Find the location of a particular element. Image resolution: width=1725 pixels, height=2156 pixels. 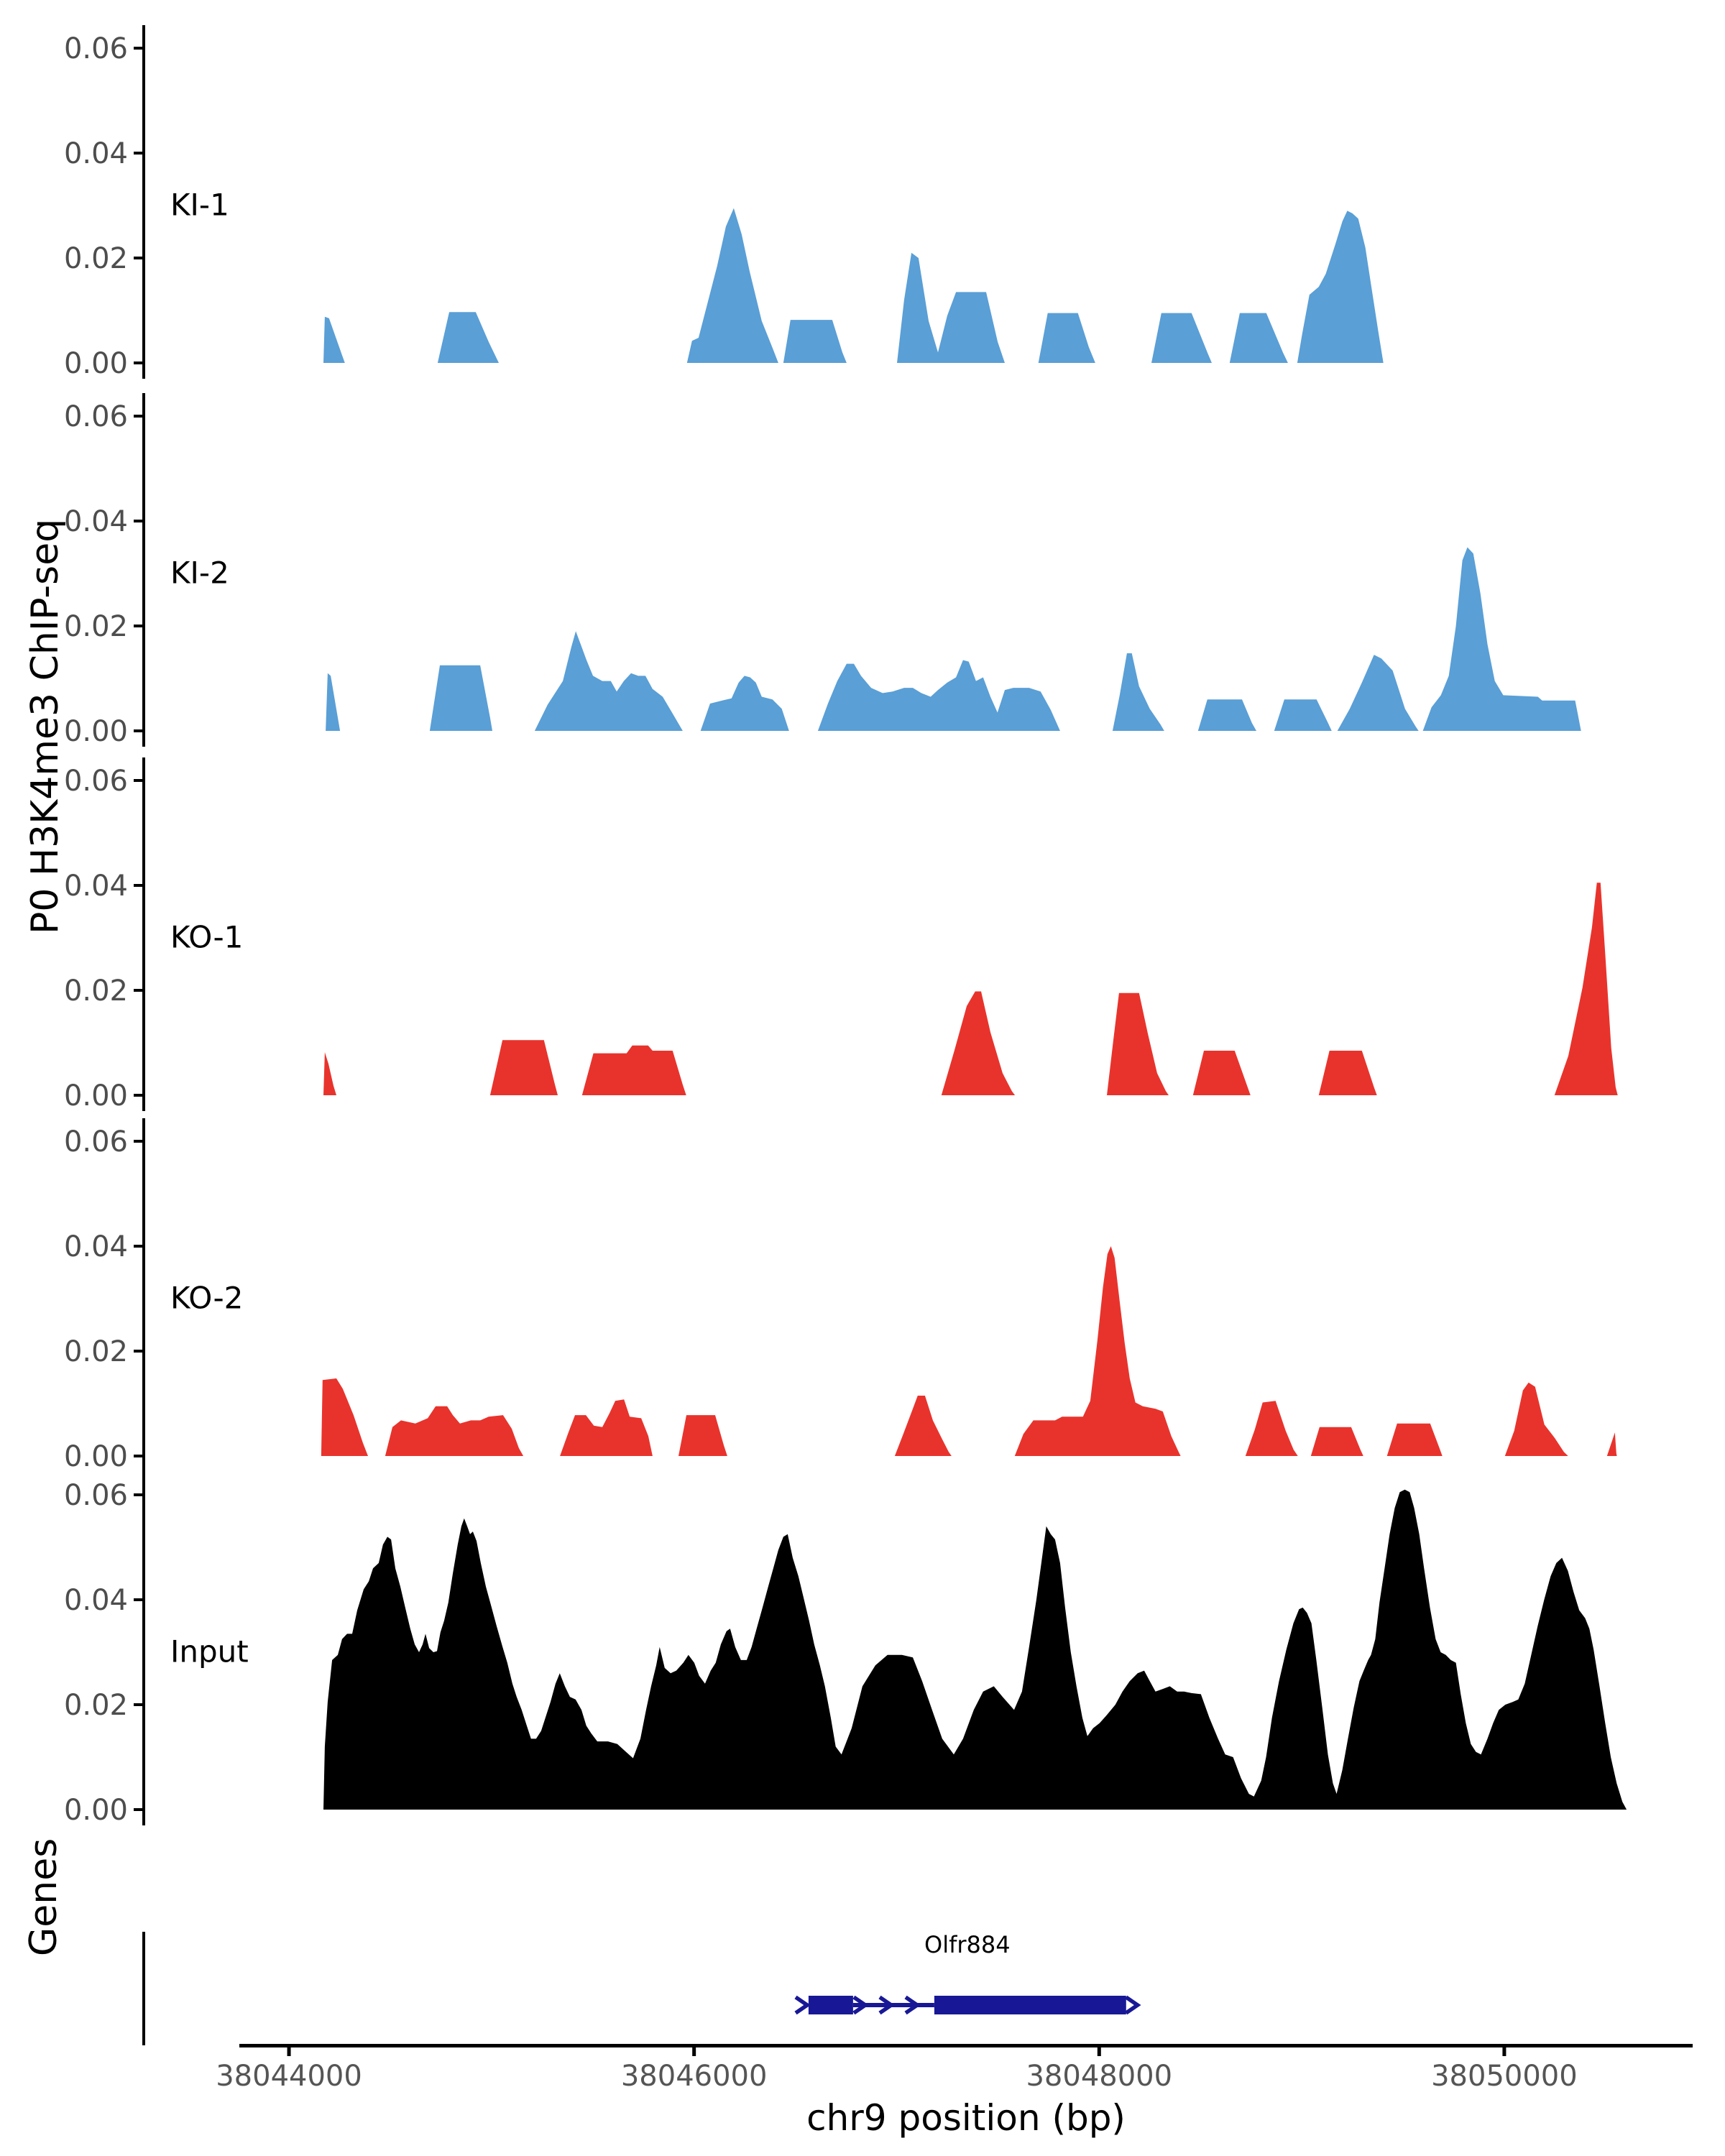

track-ki-2: 0.06 0.04 0.02 0.00 is located at coordinates (822, 570).